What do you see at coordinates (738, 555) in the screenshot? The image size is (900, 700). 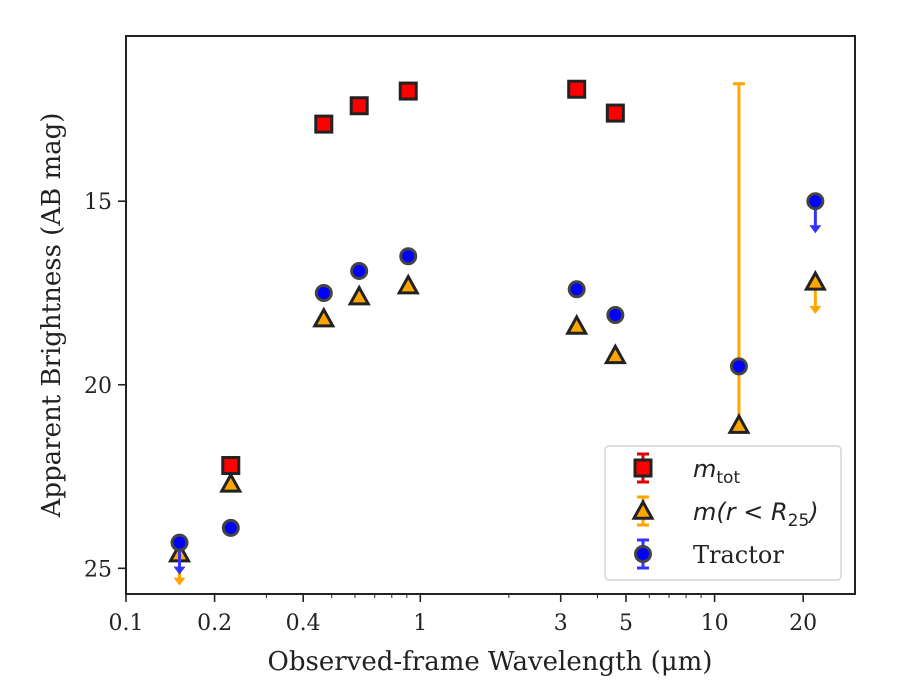 I see `legend-label-tractor: Tractor` at bounding box center [738, 555].